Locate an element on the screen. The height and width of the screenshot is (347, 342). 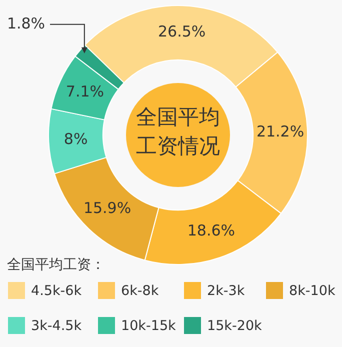
data-label: 7.1% is located at coordinates (85, 91).